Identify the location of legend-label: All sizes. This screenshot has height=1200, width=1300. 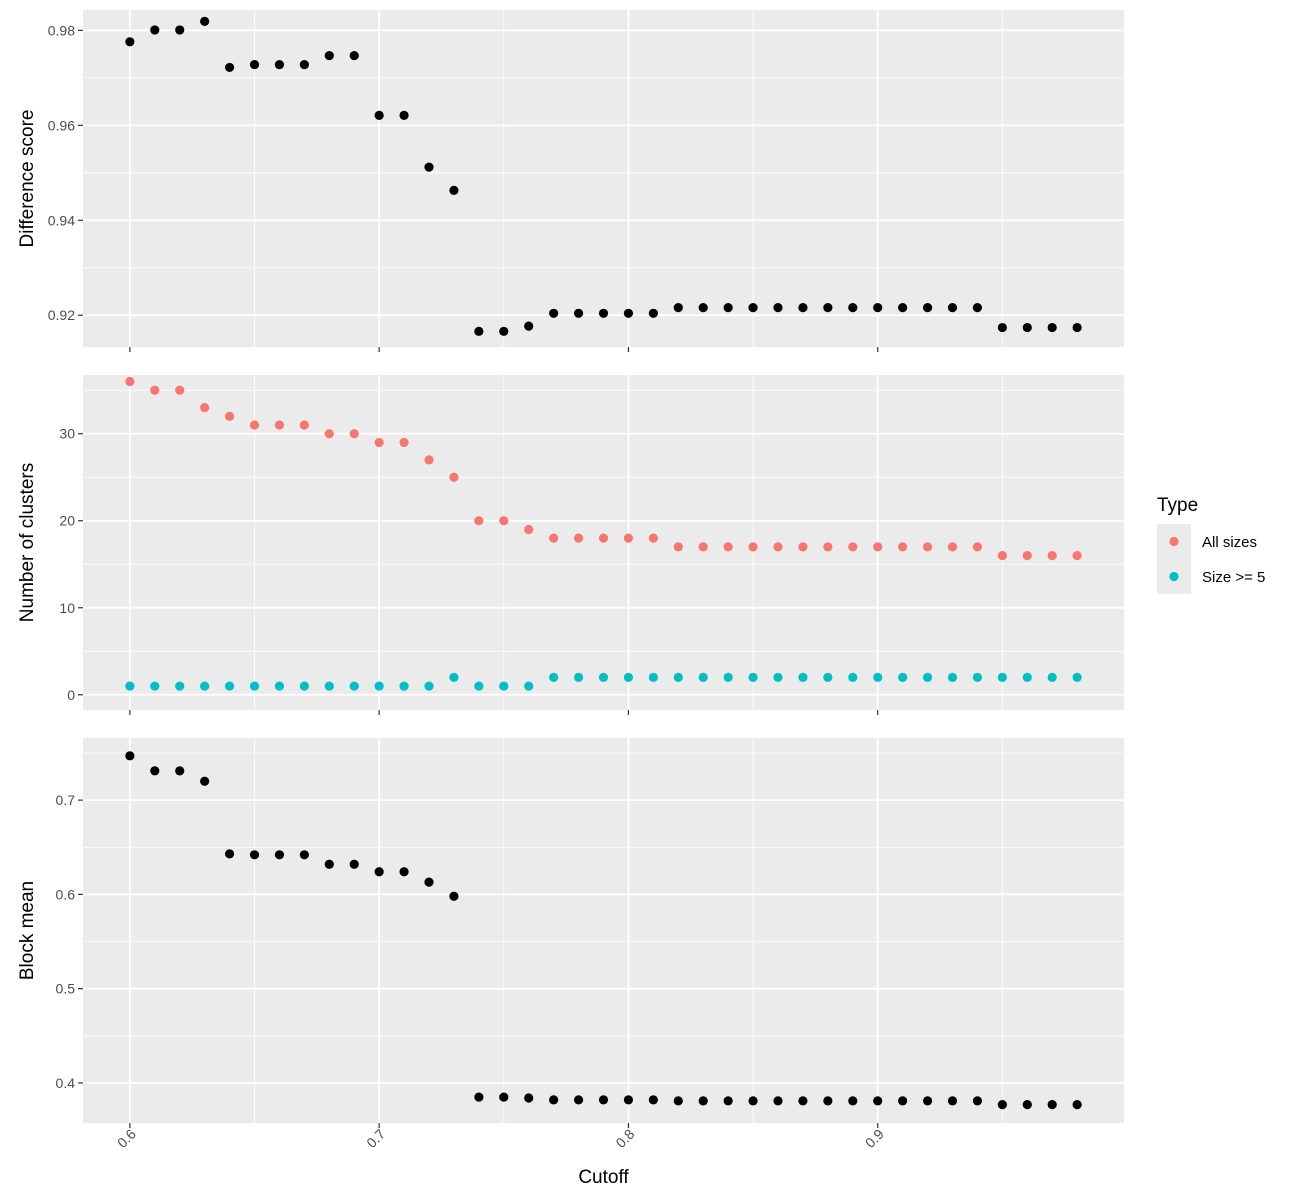
(1229, 542).